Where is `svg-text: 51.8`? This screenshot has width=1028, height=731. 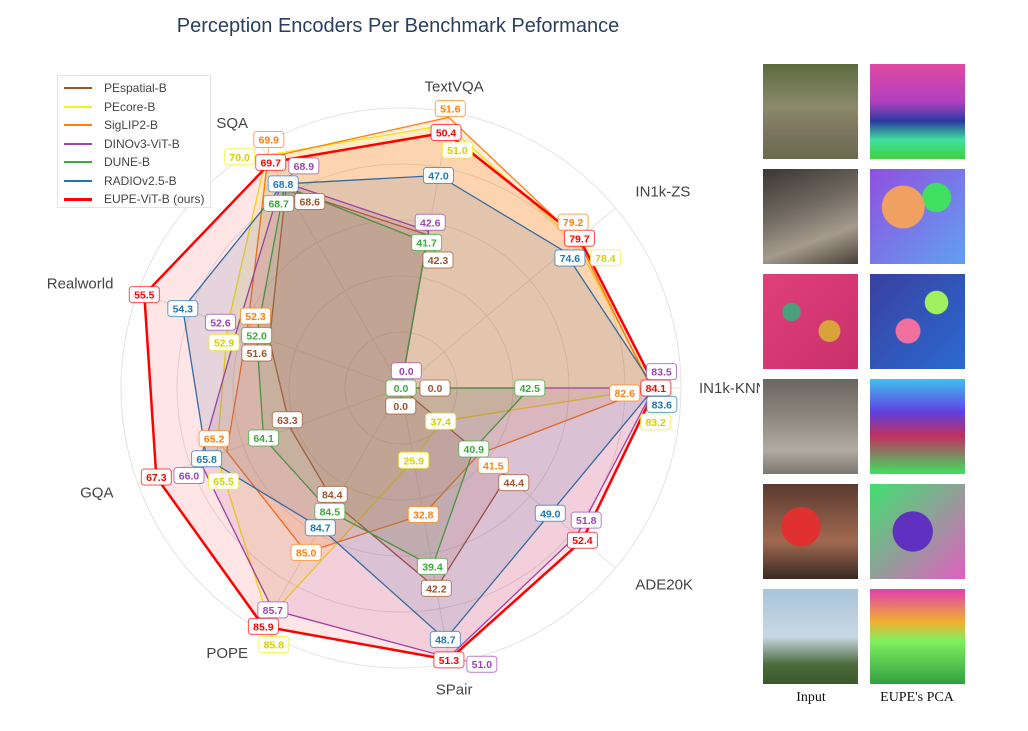 svg-text: 51.8 is located at coordinates (586, 521).